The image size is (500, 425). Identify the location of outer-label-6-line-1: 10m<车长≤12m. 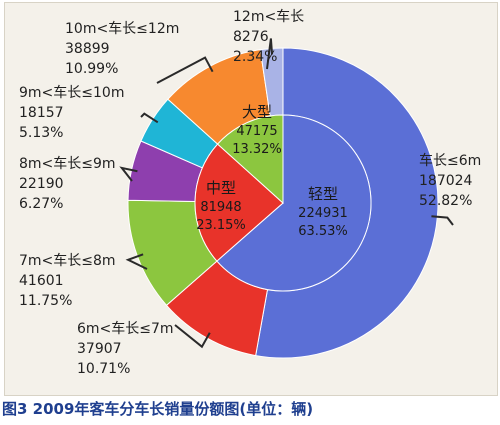
(122, 28).